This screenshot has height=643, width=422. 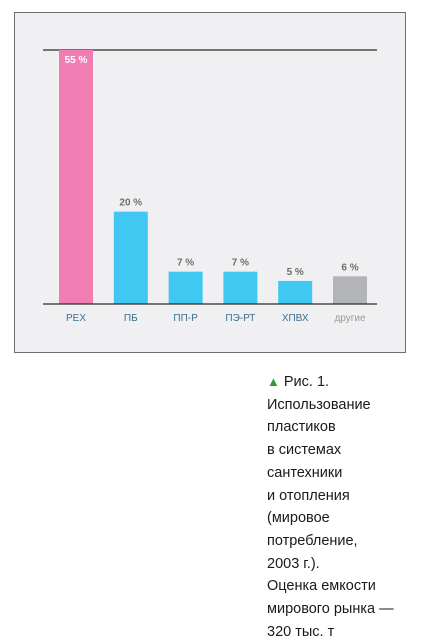 I want to click on caption-line-3: пластиков, so click(x=301, y=427).